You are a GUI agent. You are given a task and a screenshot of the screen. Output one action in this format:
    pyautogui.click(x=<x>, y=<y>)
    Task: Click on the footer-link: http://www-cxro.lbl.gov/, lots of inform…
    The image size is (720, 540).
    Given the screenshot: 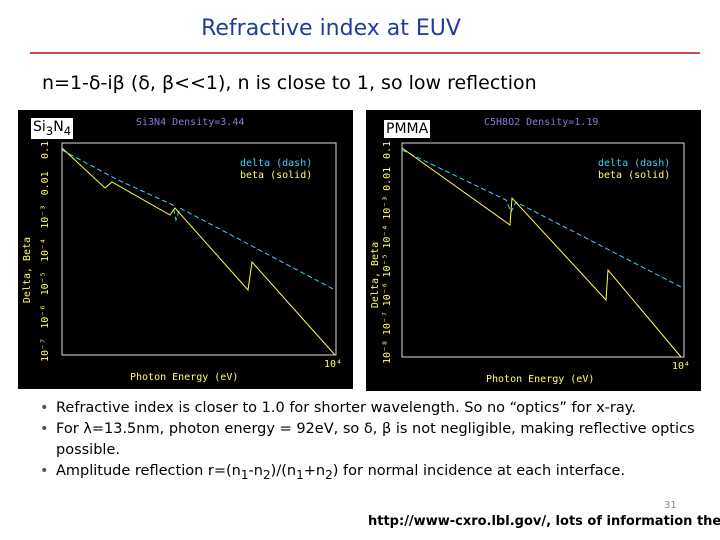 What is the action you would take?
    pyautogui.click(x=544, y=521)
    